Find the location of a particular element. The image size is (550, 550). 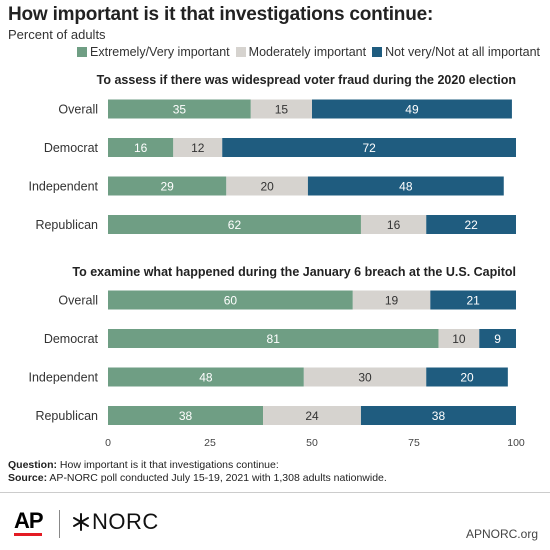

data-label: 35 is located at coordinates (180, 110).